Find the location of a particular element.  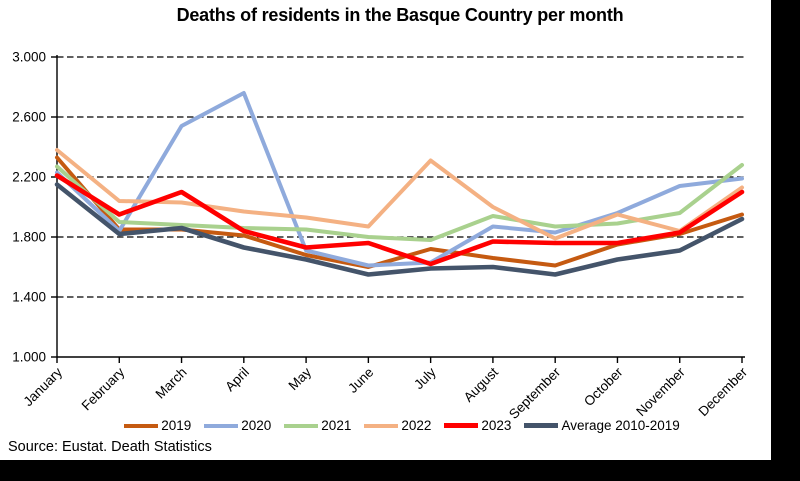

black-bar-bottom is located at coordinates (400, 470).